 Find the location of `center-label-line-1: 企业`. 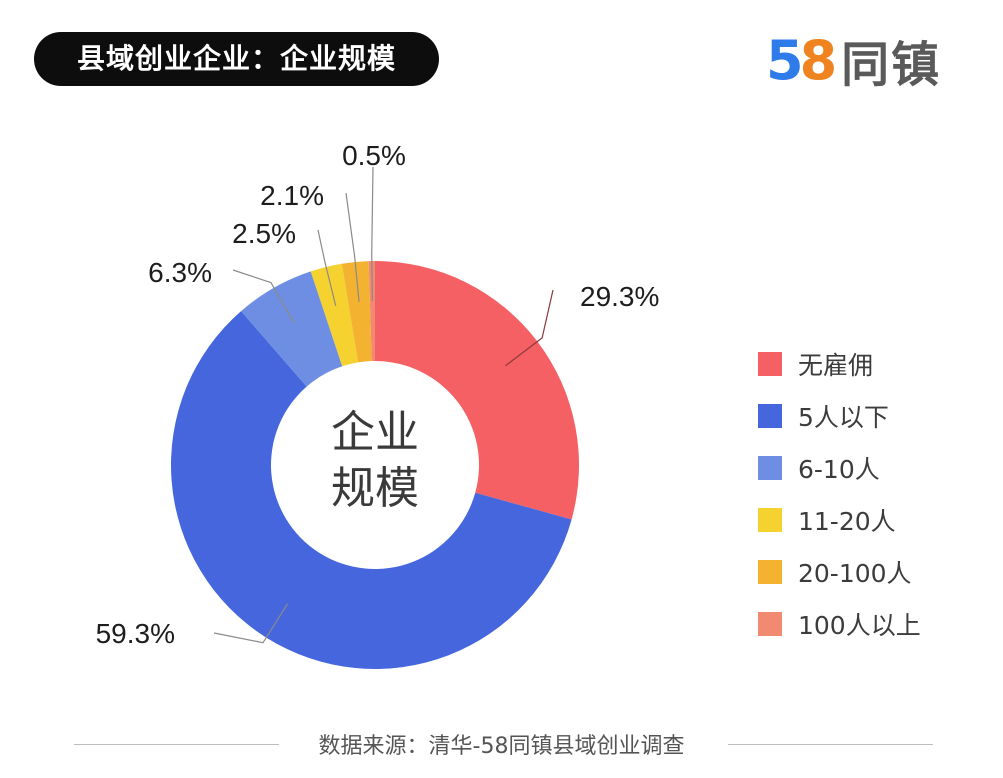

center-label-line-1: 企业 is located at coordinates (375, 432).